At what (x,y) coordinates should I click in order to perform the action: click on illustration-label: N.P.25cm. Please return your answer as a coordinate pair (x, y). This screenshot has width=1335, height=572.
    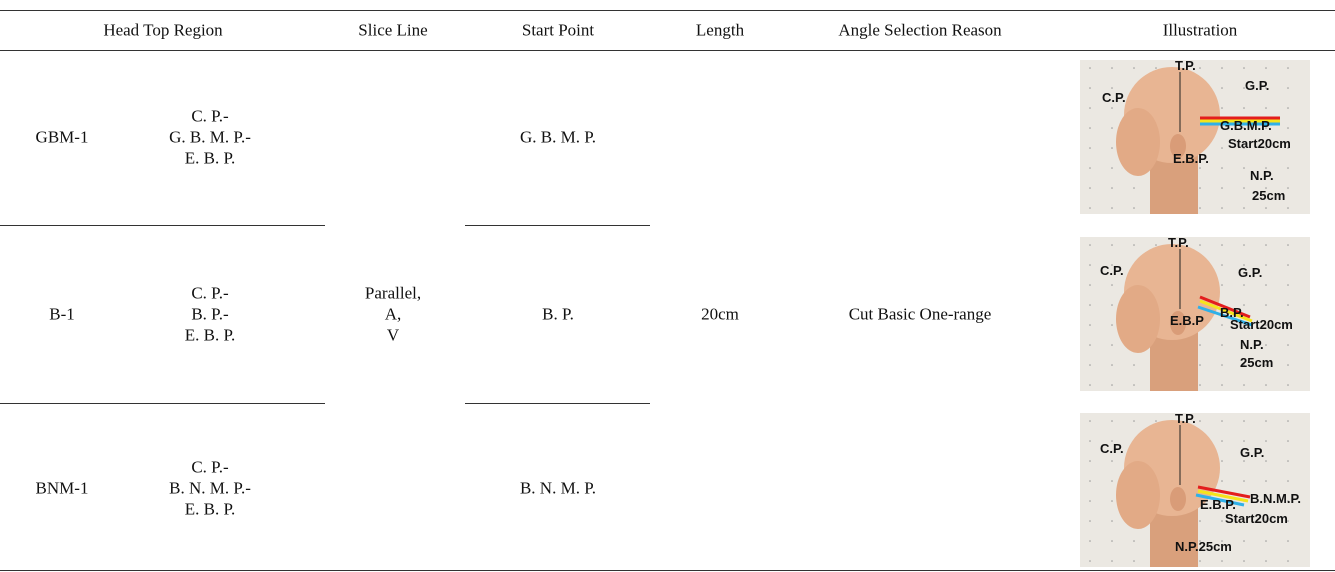
    Looking at the image, I should click on (1203, 546).